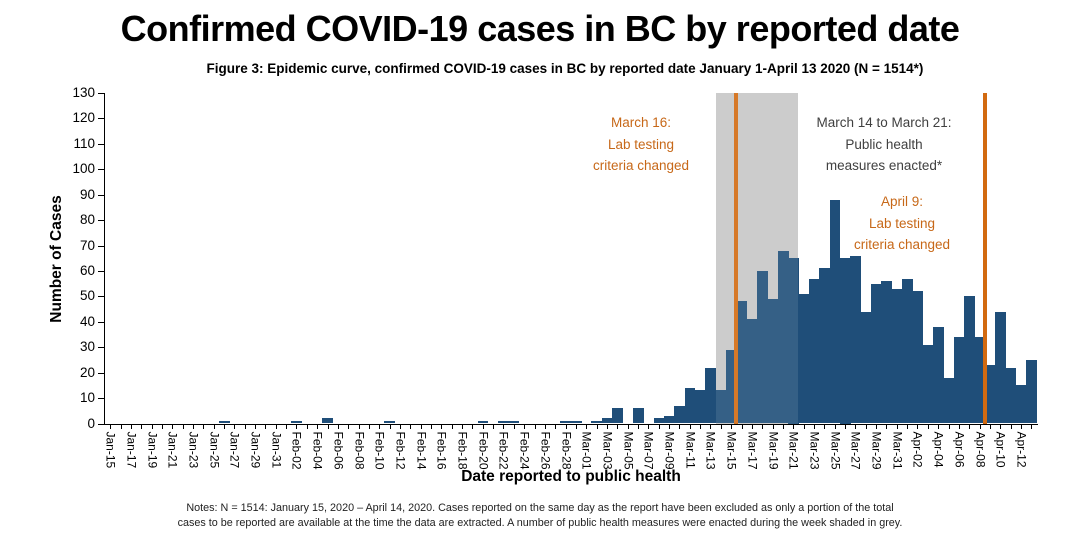 The image size is (1080, 539). I want to click on x-tick-label-Mar-15: Mar-15, so click(731, 450).